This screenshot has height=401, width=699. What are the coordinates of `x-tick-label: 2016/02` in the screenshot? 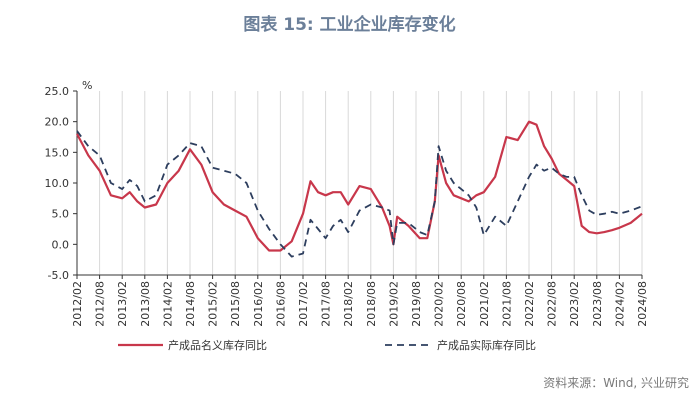 It's located at (258, 304).